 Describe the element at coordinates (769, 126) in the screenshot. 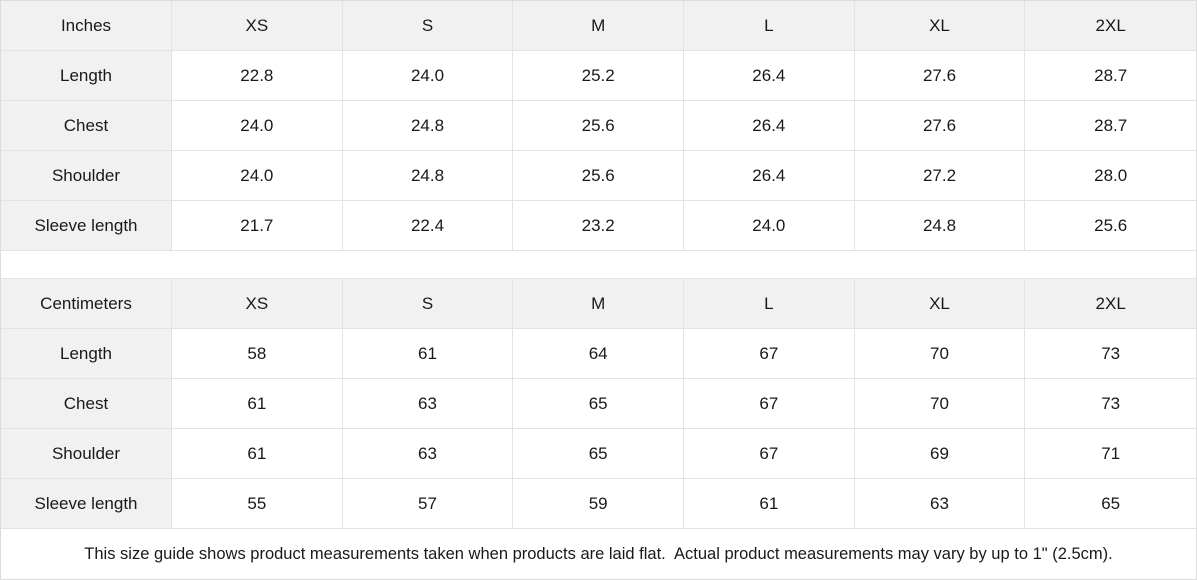

I see `cell-chest-l: 26.4` at that location.